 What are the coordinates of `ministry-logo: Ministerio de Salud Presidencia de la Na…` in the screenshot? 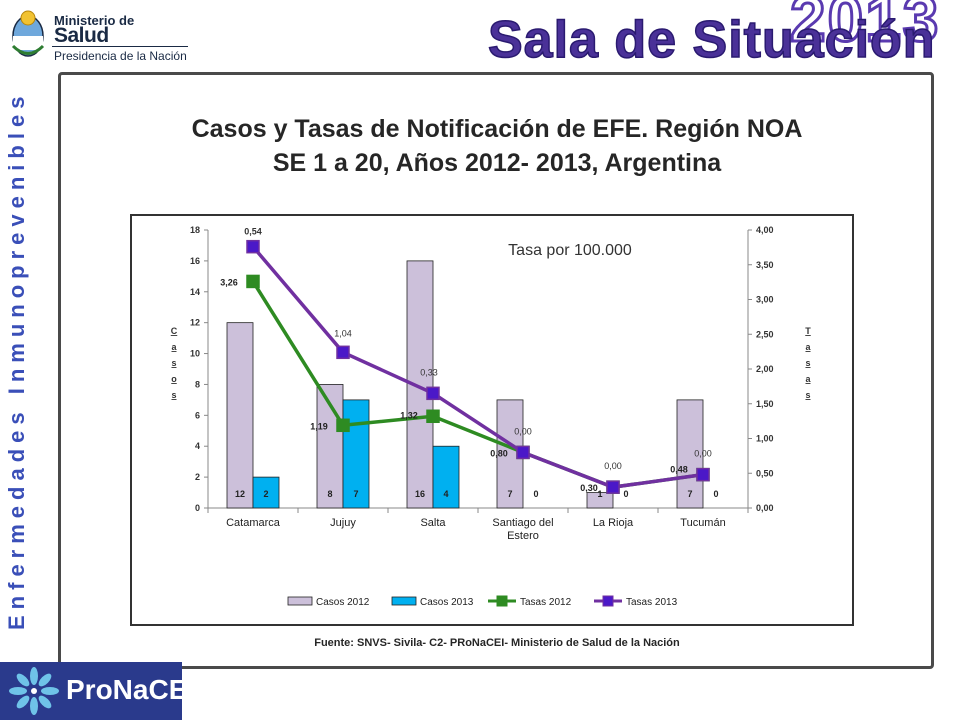 It's located at (99, 35).